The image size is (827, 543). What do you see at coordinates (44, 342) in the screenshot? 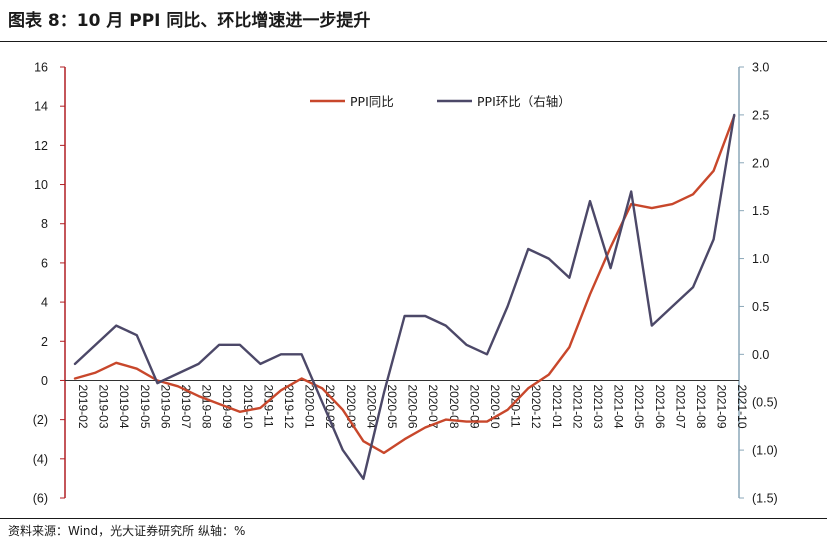
I see `left-tick-label: 2` at bounding box center [44, 342].